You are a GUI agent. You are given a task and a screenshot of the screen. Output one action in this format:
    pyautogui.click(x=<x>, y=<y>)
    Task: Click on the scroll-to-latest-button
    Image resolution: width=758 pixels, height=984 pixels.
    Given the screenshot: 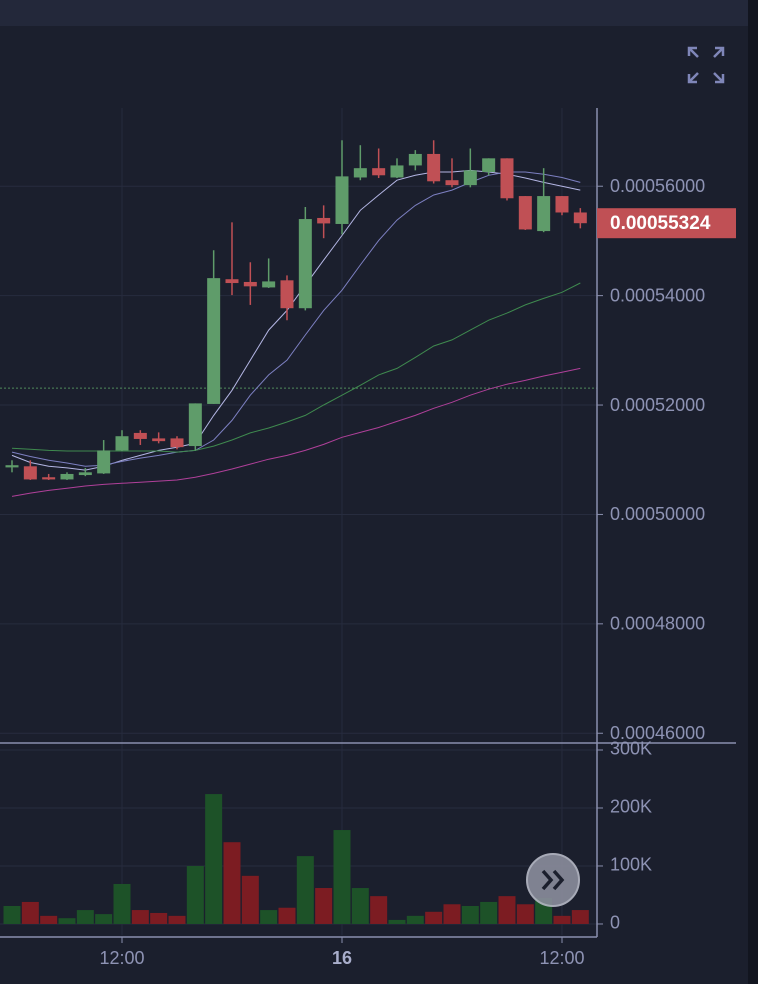 What is the action you would take?
    pyautogui.click(x=553, y=880)
    